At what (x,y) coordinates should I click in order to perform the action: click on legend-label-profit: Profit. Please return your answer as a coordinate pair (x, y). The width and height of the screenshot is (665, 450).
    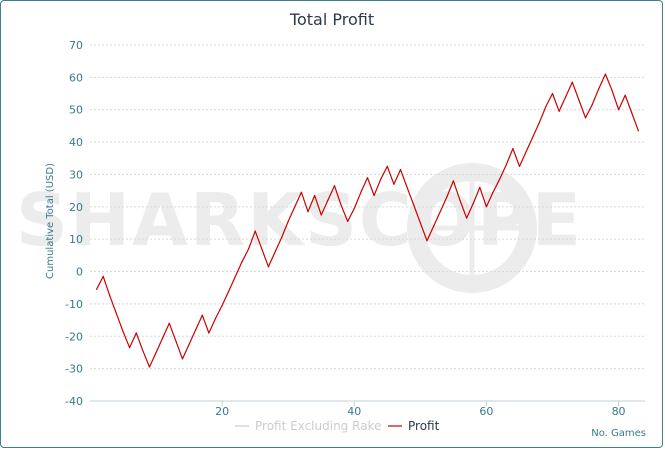
    Looking at the image, I should click on (424, 426).